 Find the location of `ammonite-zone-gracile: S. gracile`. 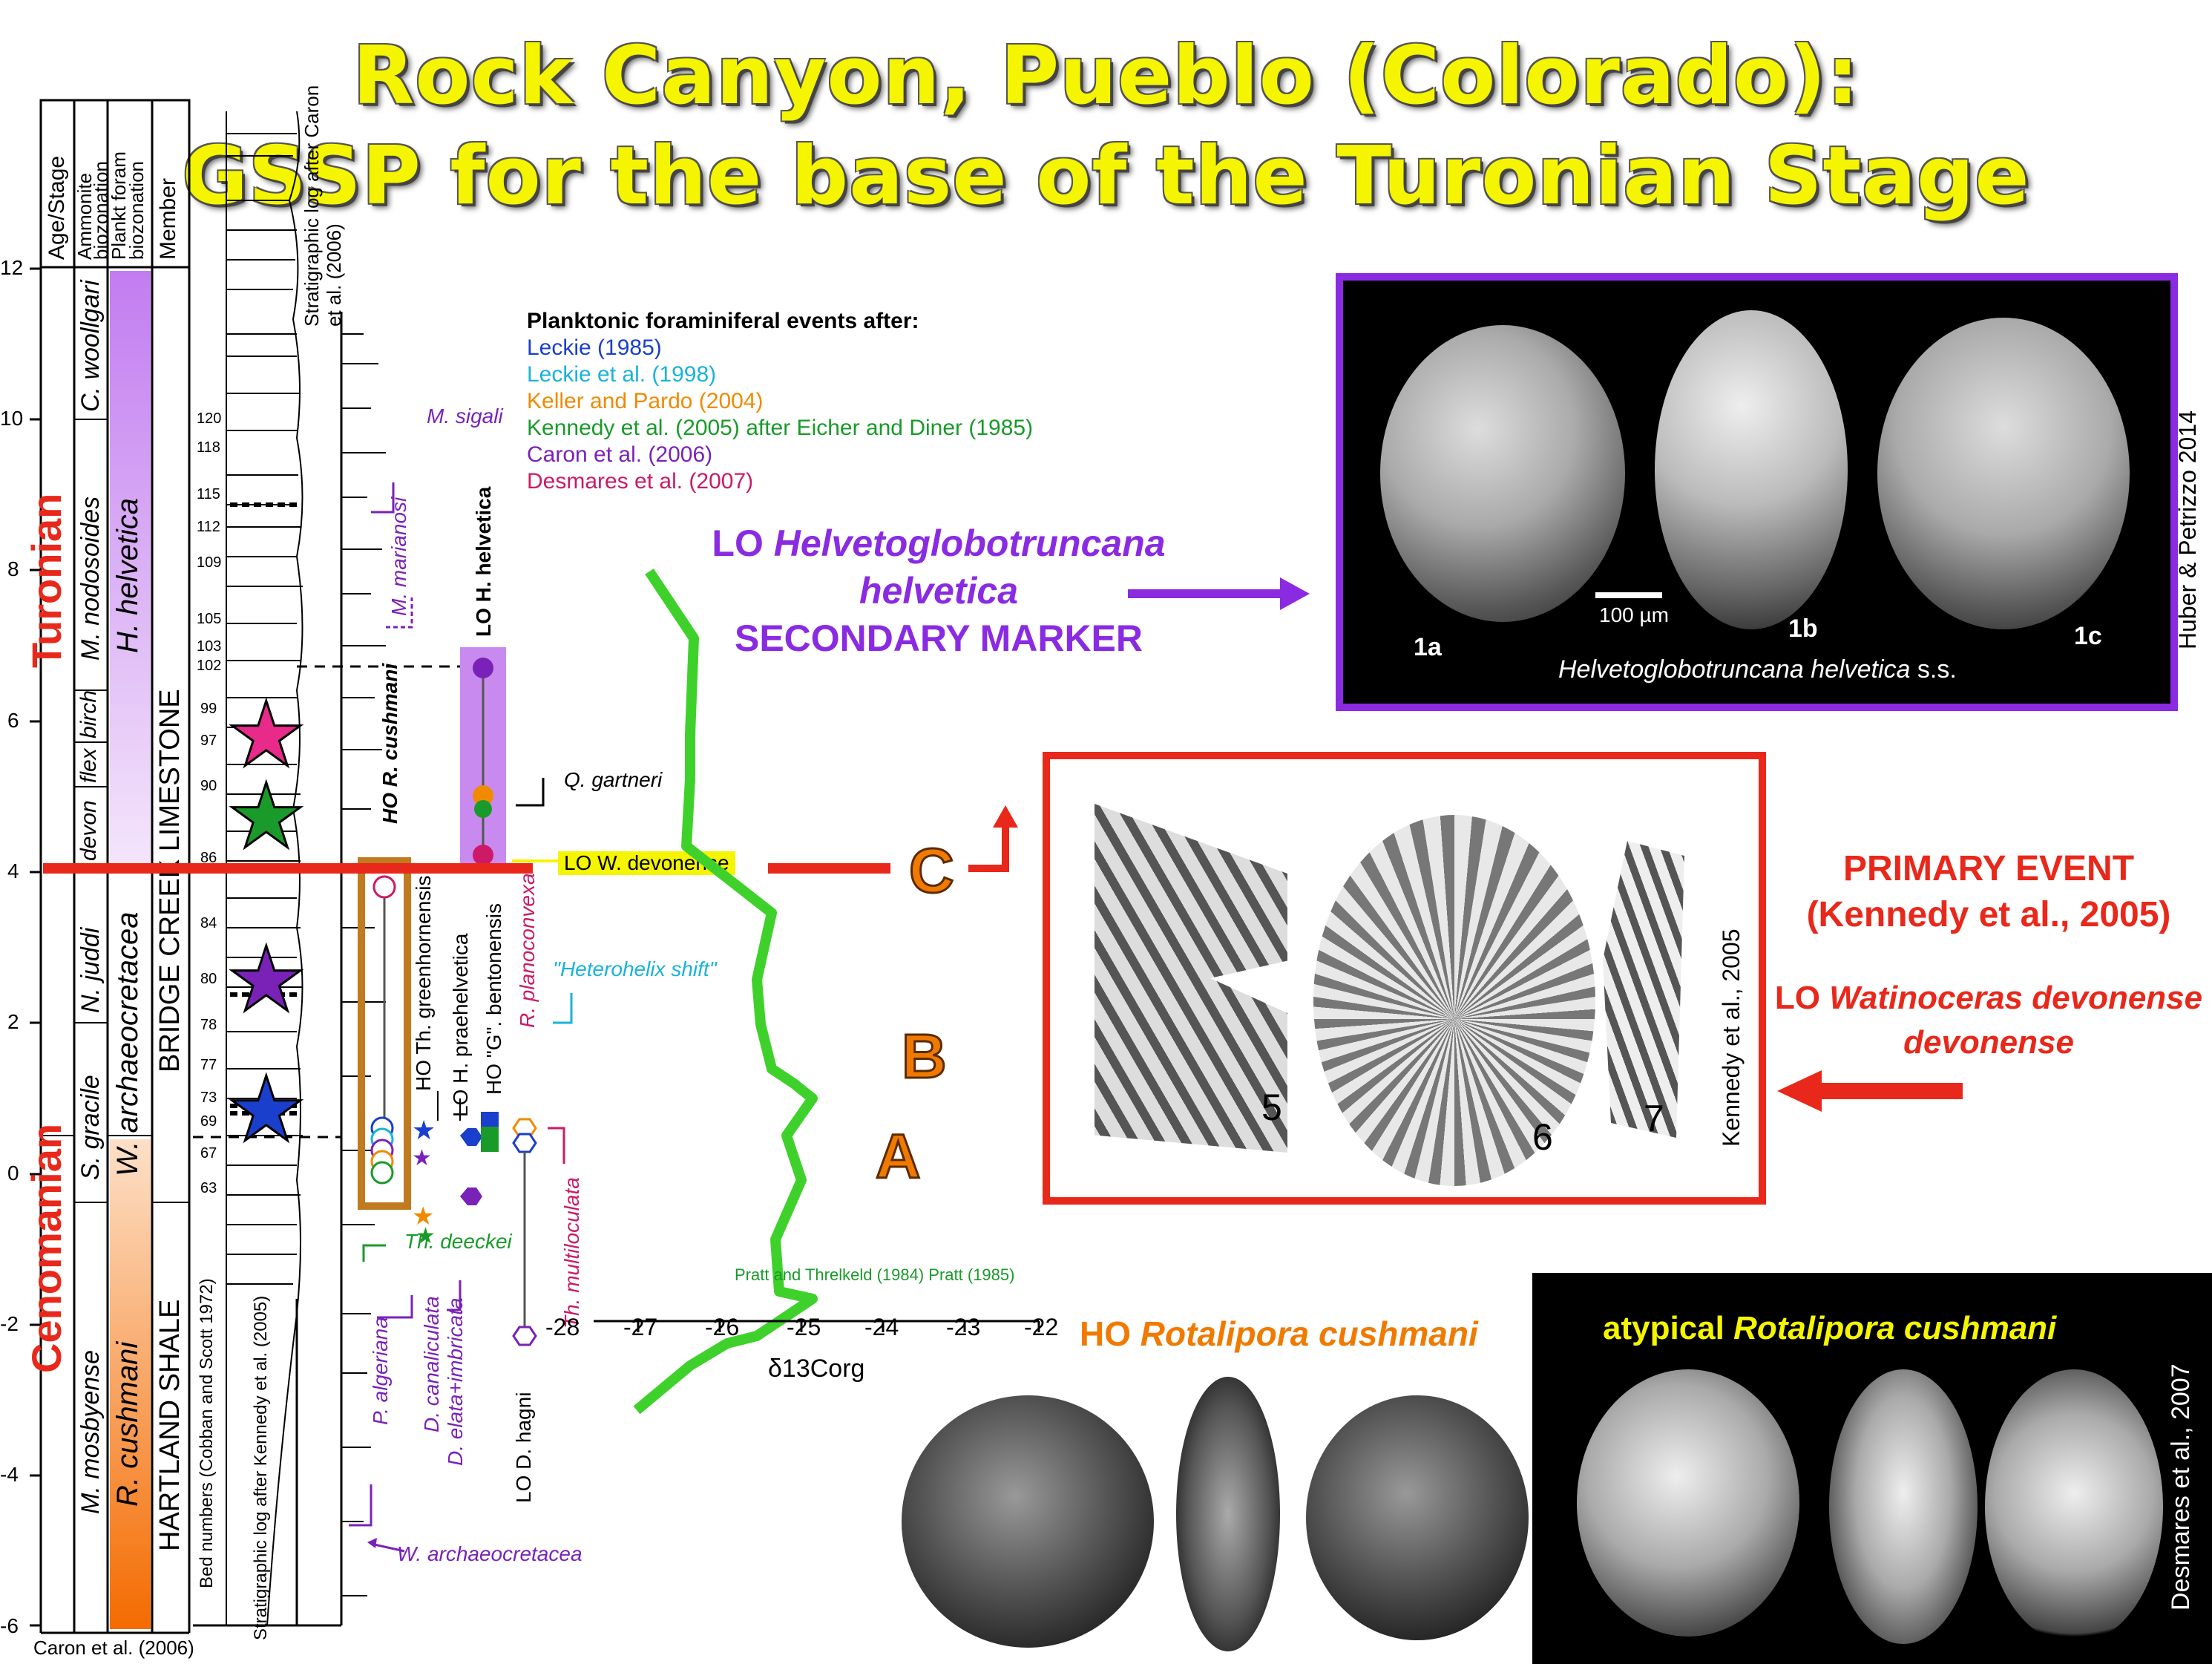

ammonite-zone-gracile: S. gracile is located at coordinates (90, 1127).